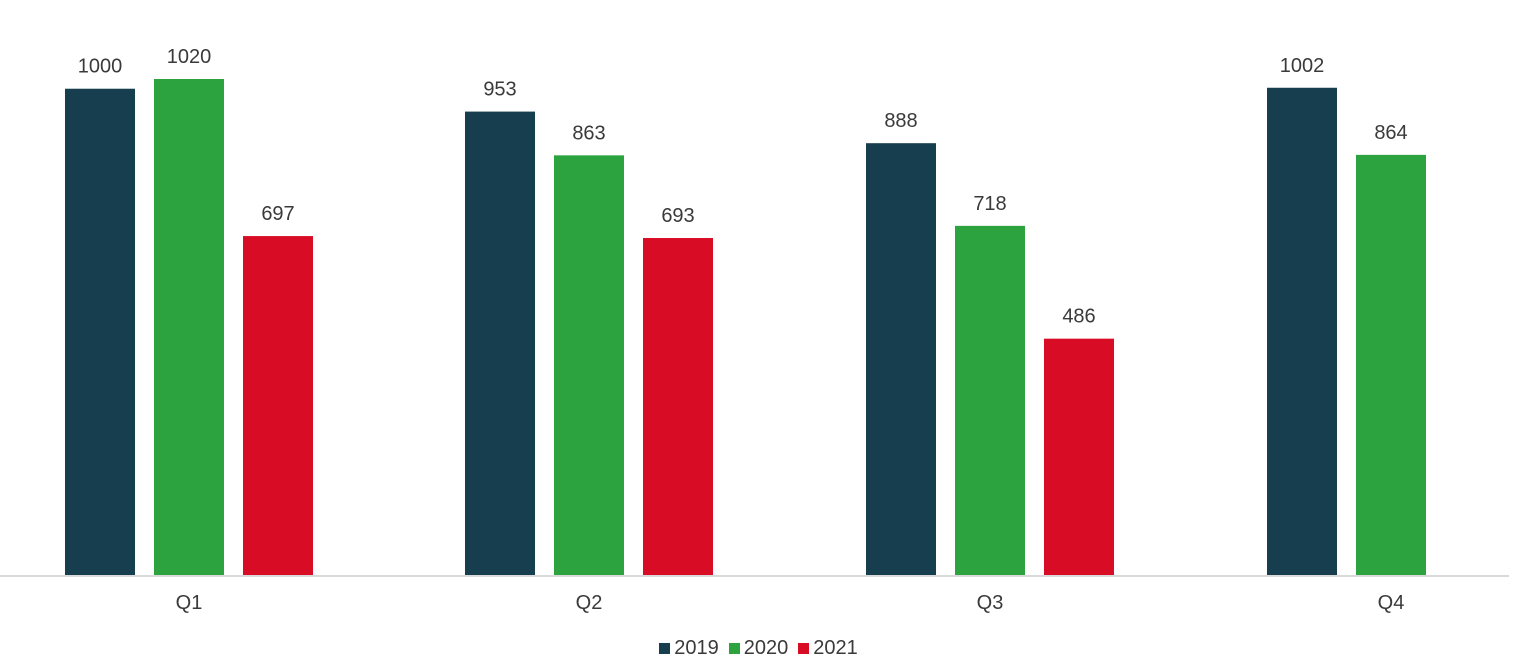 Image resolution: width=1517 pixels, height=671 pixels. I want to click on legend-label-2019: 2019, so click(696, 647).